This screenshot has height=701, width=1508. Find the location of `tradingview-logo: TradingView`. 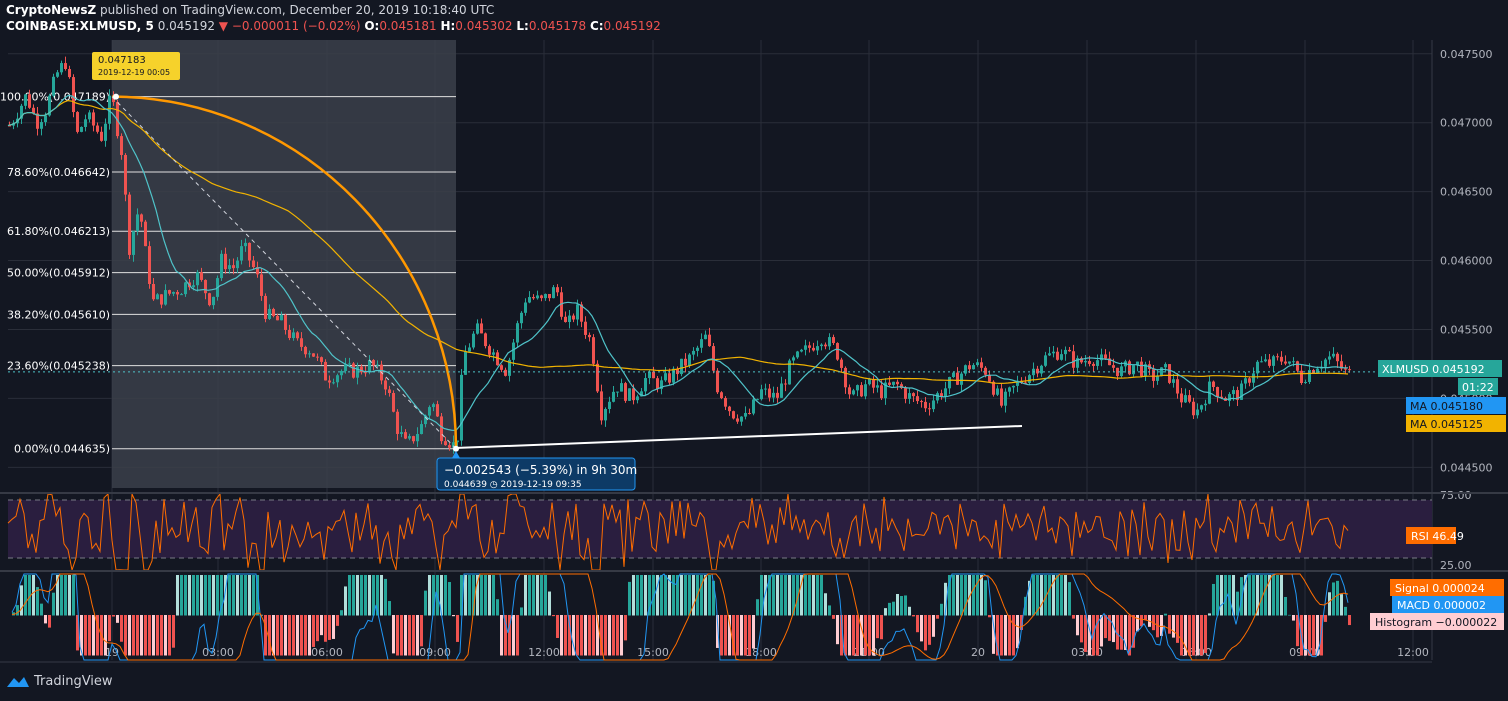

tradingview-logo: TradingView is located at coordinates (59, 681).